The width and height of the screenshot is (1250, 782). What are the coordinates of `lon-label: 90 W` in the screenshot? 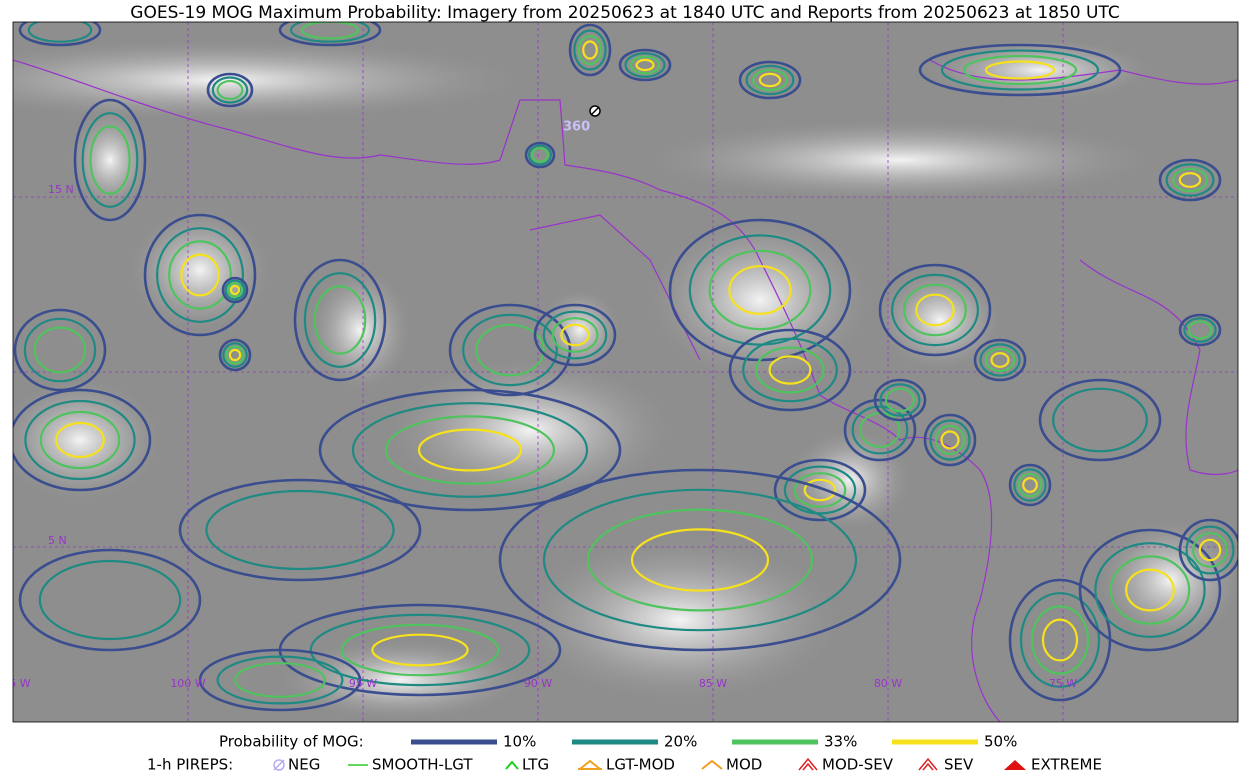 It's located at (538, 683).